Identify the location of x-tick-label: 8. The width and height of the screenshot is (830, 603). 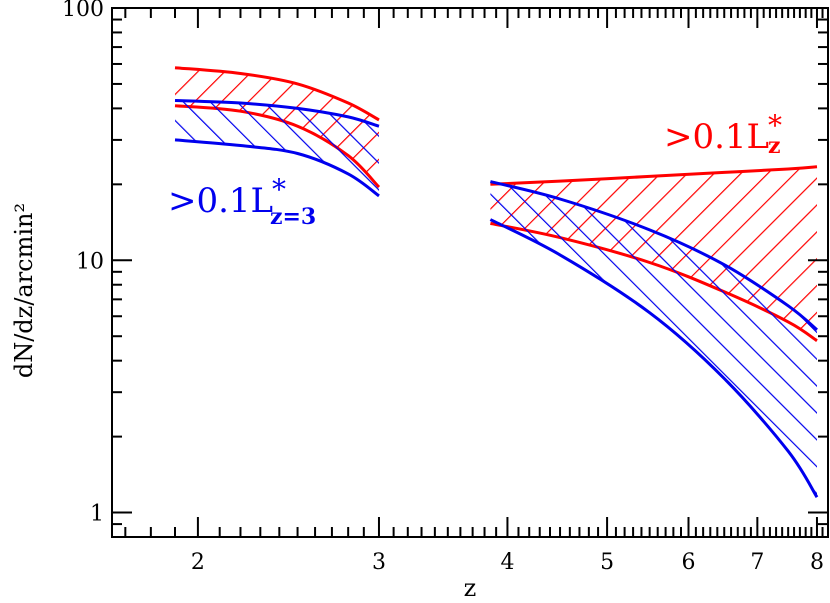
(817, 562).